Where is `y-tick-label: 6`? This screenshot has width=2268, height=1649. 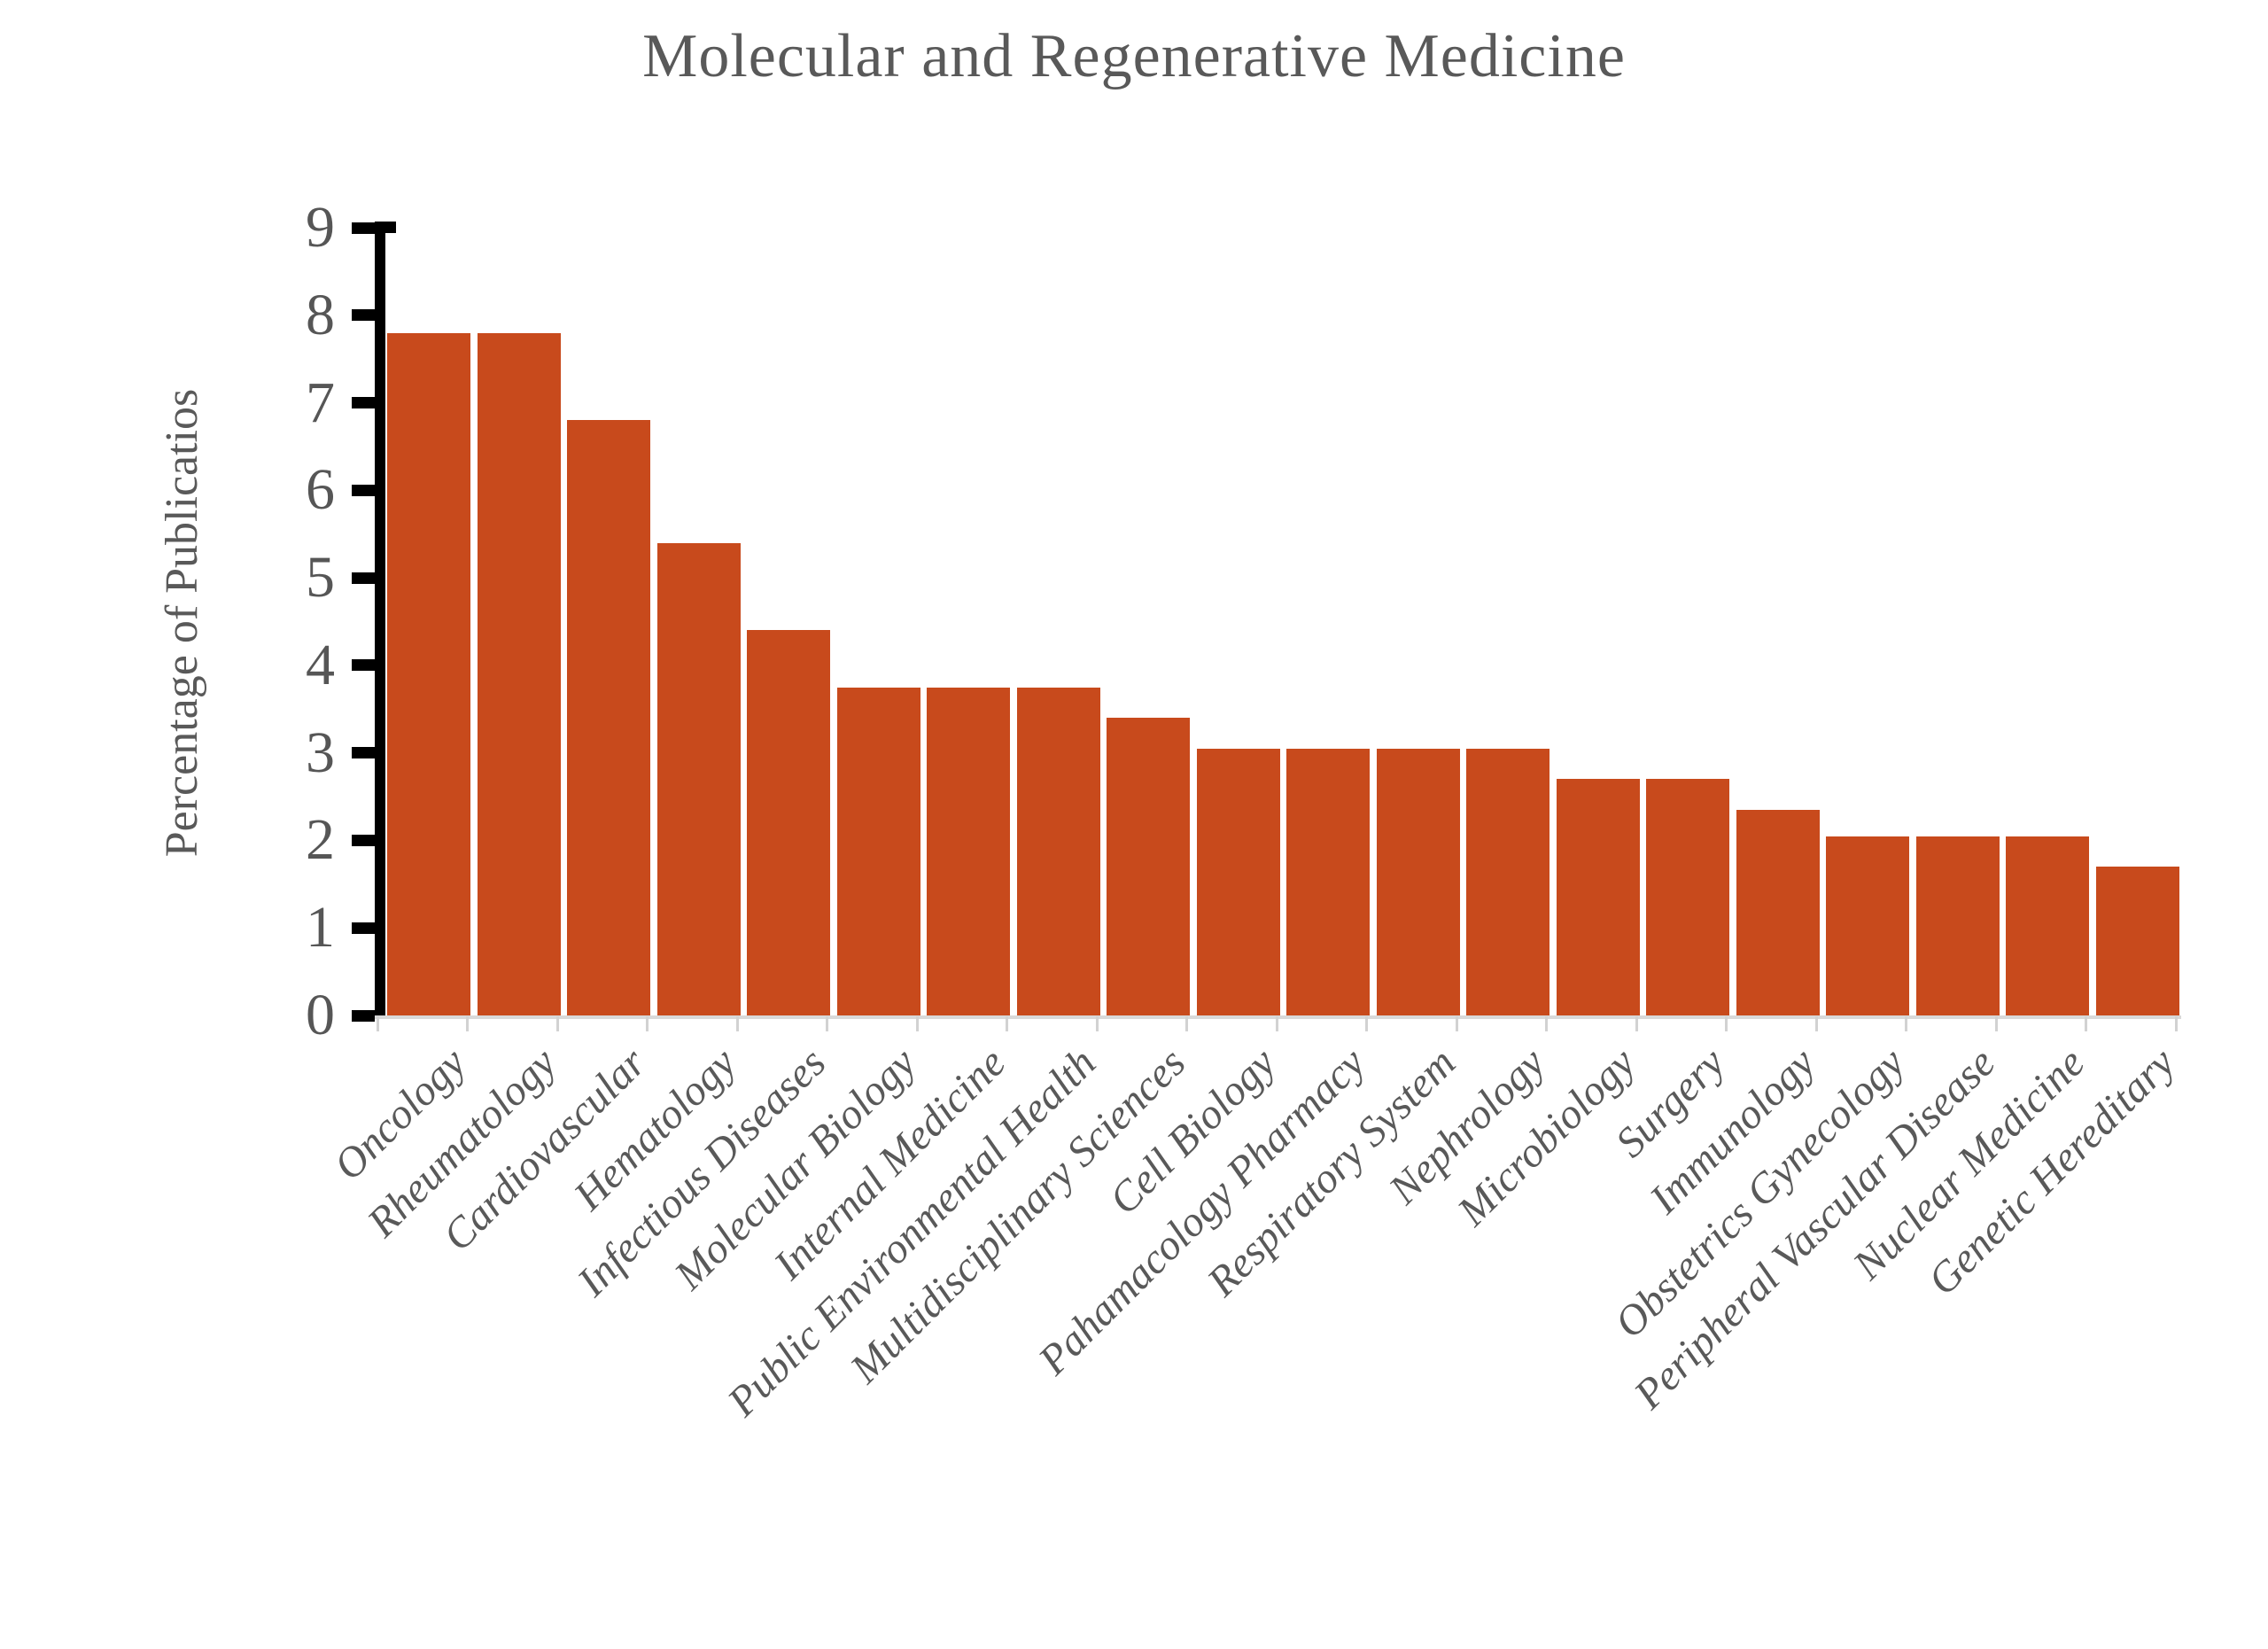
y-tick-label: 6 is located at coordinates (320, 490).